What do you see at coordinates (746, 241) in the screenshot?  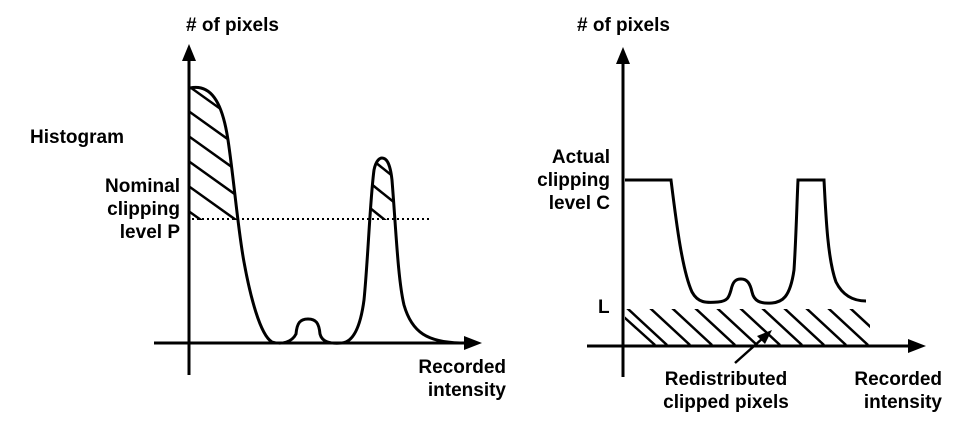 I see `right-clipped-histogram-curve` at bounding box center [746, 241].